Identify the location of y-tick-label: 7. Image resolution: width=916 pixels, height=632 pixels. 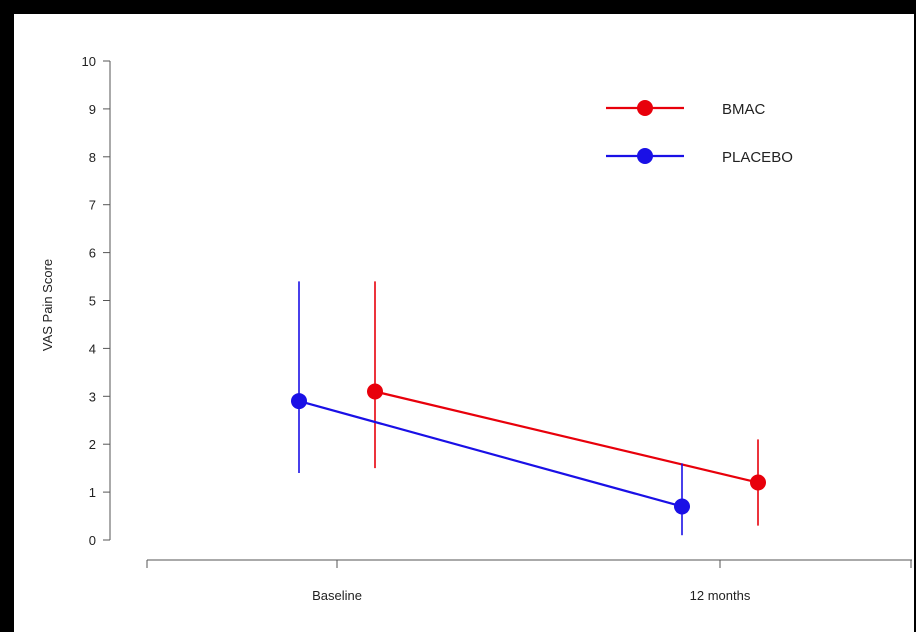
(92, 205).